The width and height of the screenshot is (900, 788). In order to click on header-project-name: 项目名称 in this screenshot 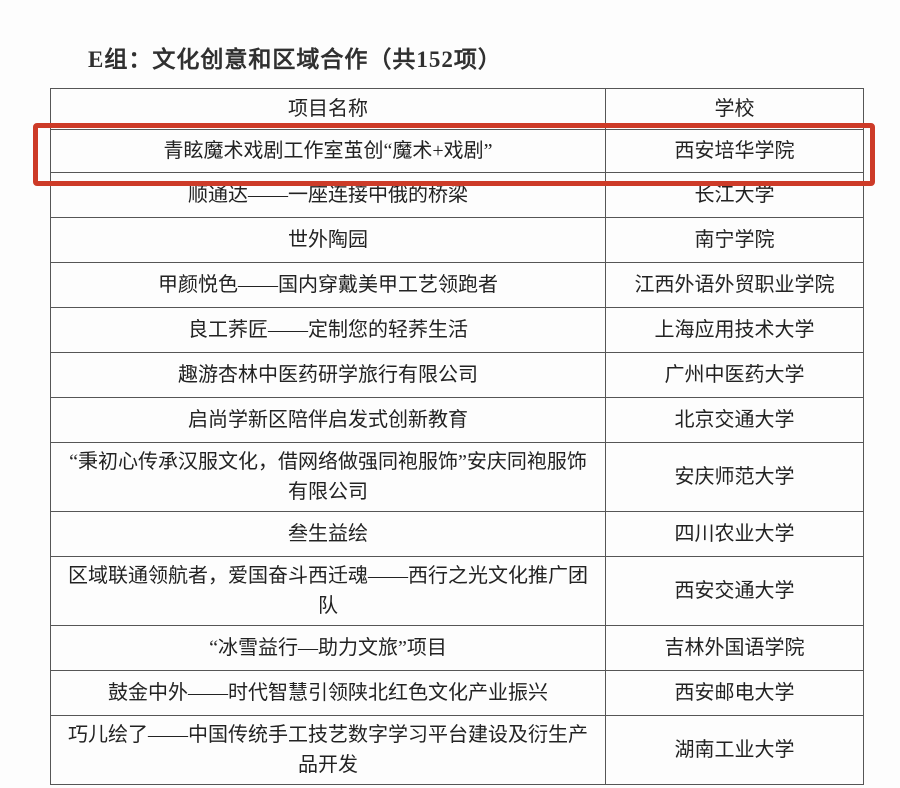, I will do `click(328, 109)`.